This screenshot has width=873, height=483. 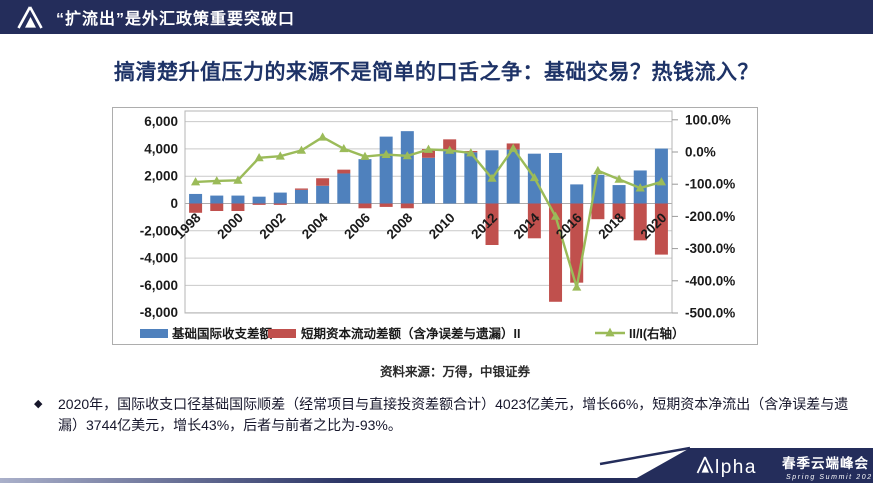 I want to click on legend-swatch-basic-balance, so click(x=154, y=333).